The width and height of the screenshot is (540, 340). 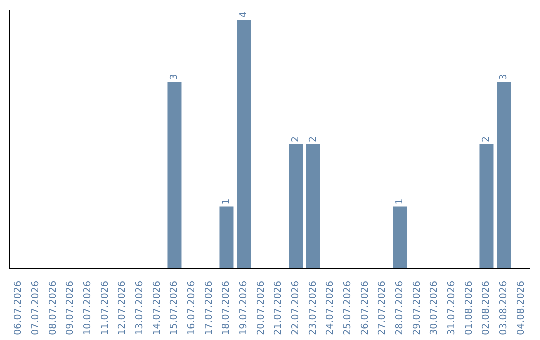 I want to click on x-tick-label: 16.07.2026, so click(x=192, y=308).